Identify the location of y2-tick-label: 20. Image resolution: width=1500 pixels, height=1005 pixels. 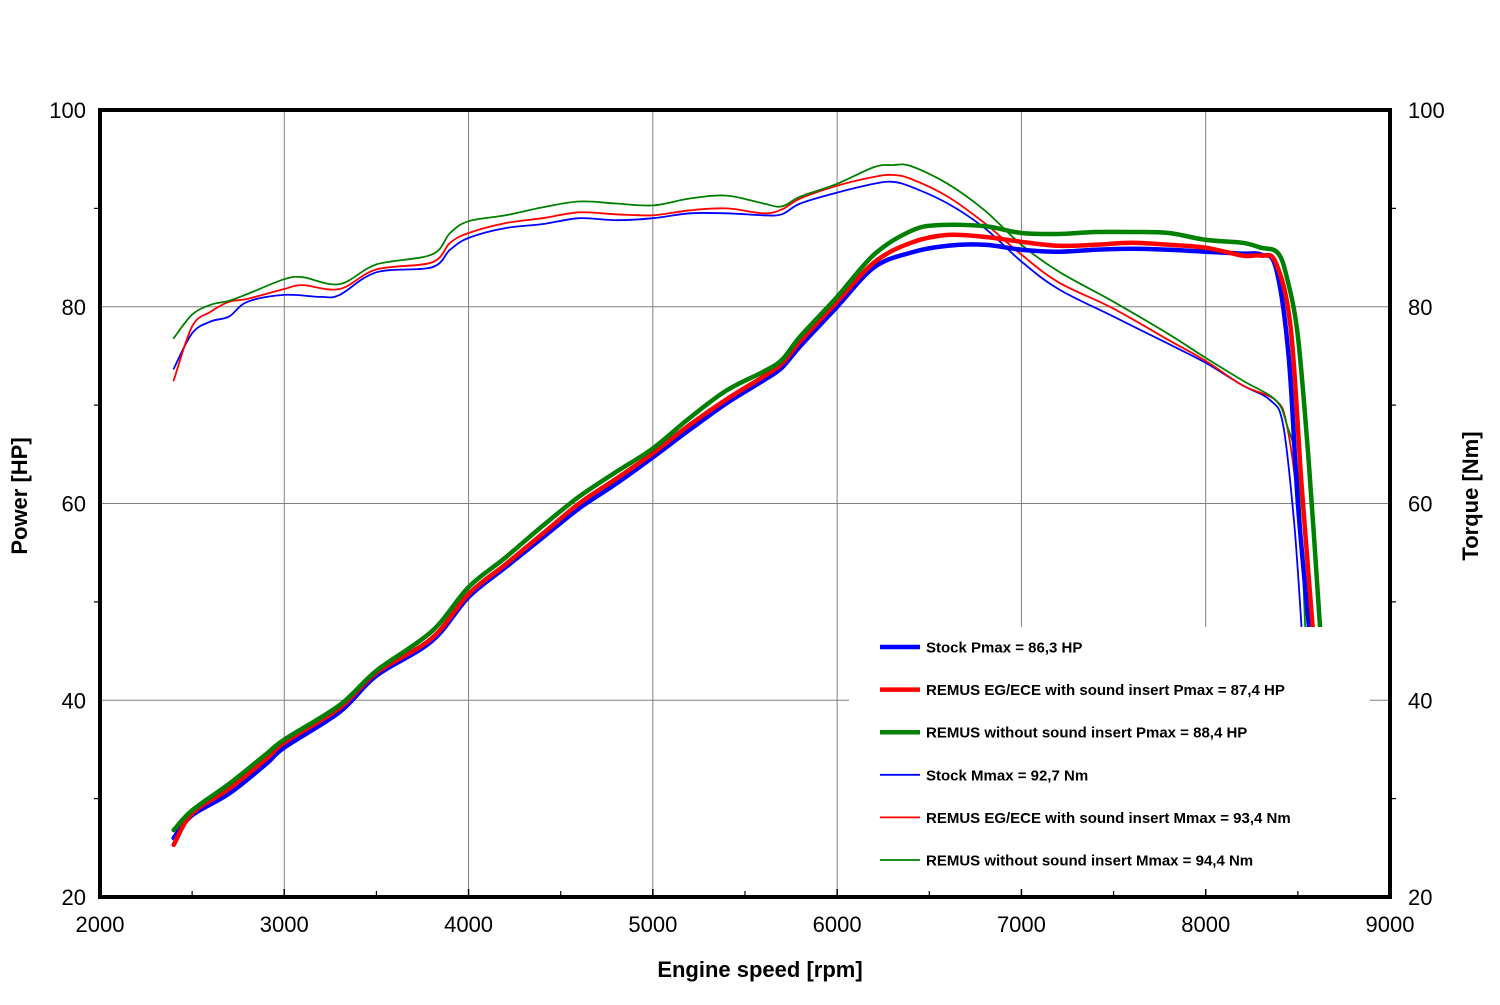
(1420, 897).